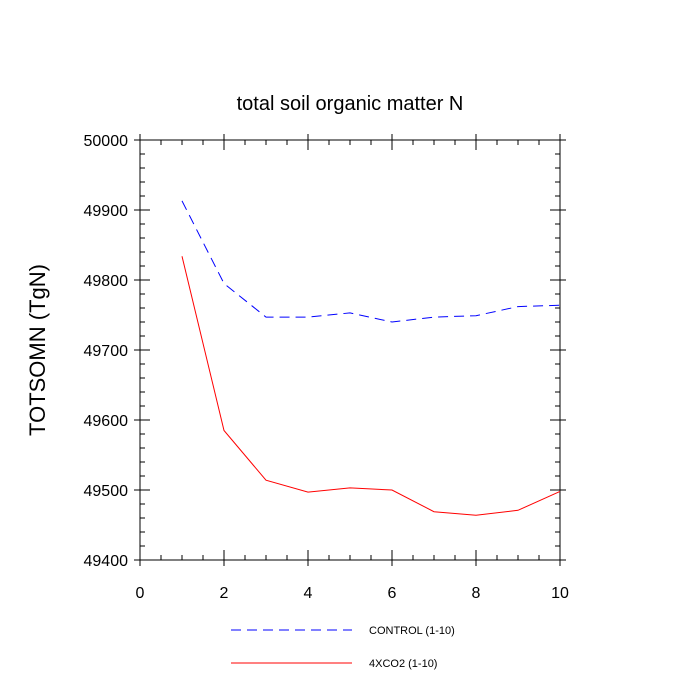 The image size is (700, 700). Describe the element at coordinates (106, 211) in the screenshot. I see `y-tick-label: 49900` at that location.